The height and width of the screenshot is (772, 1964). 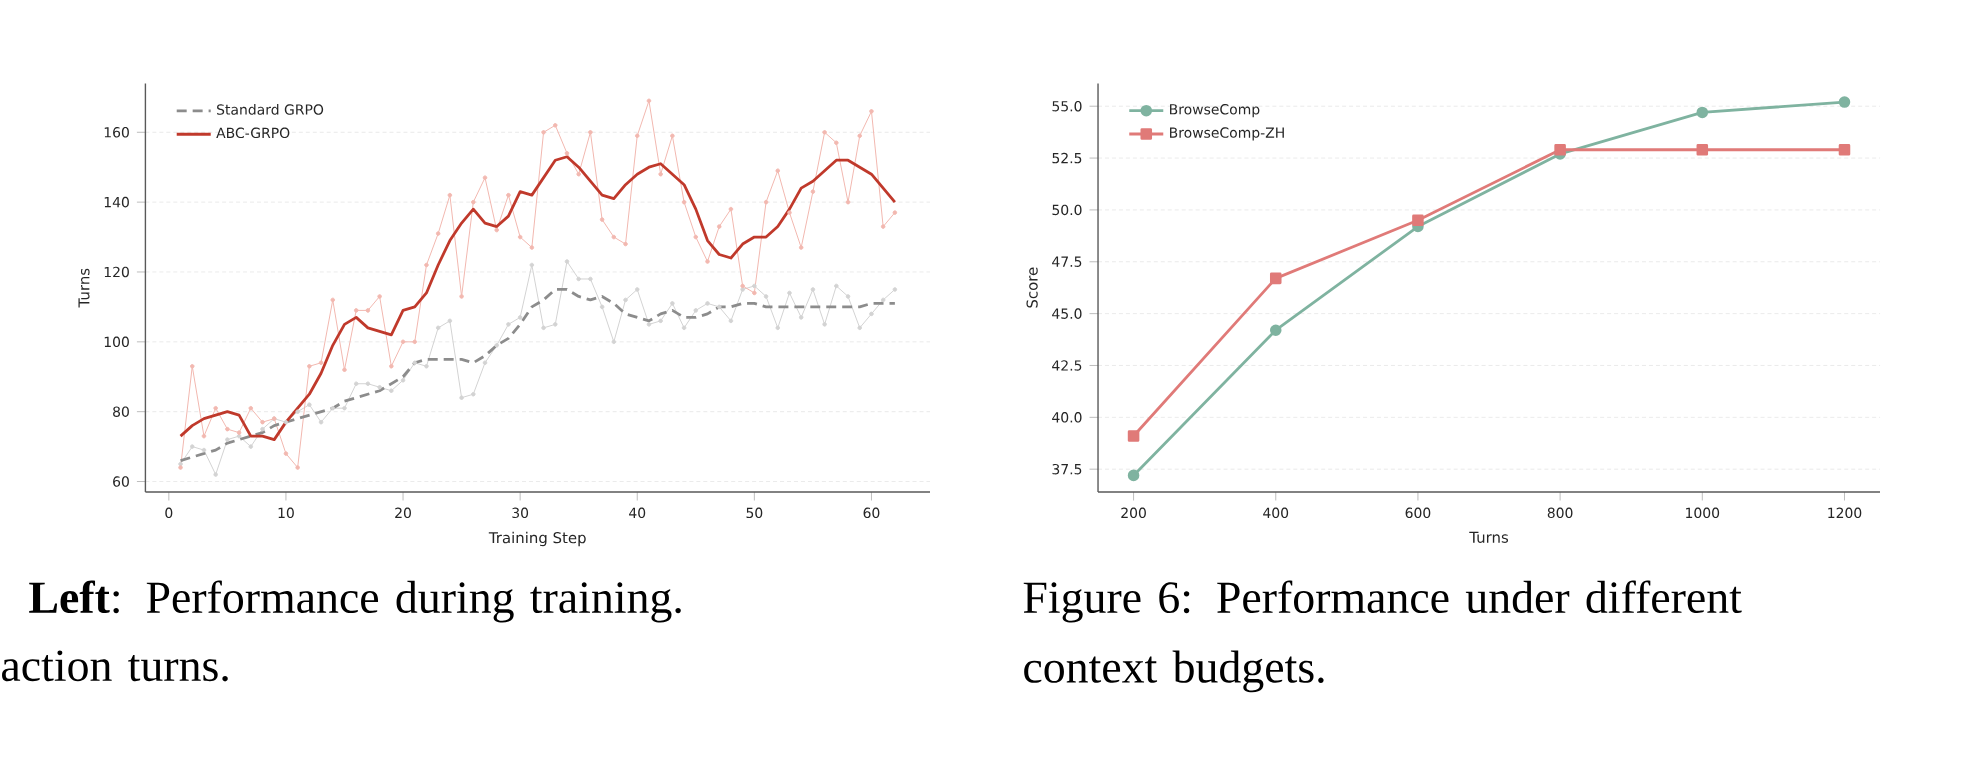 What do you see at coordinates (115, 666) in the screenshot?
I see `text: action turns.` at bounding box center [115, 666].